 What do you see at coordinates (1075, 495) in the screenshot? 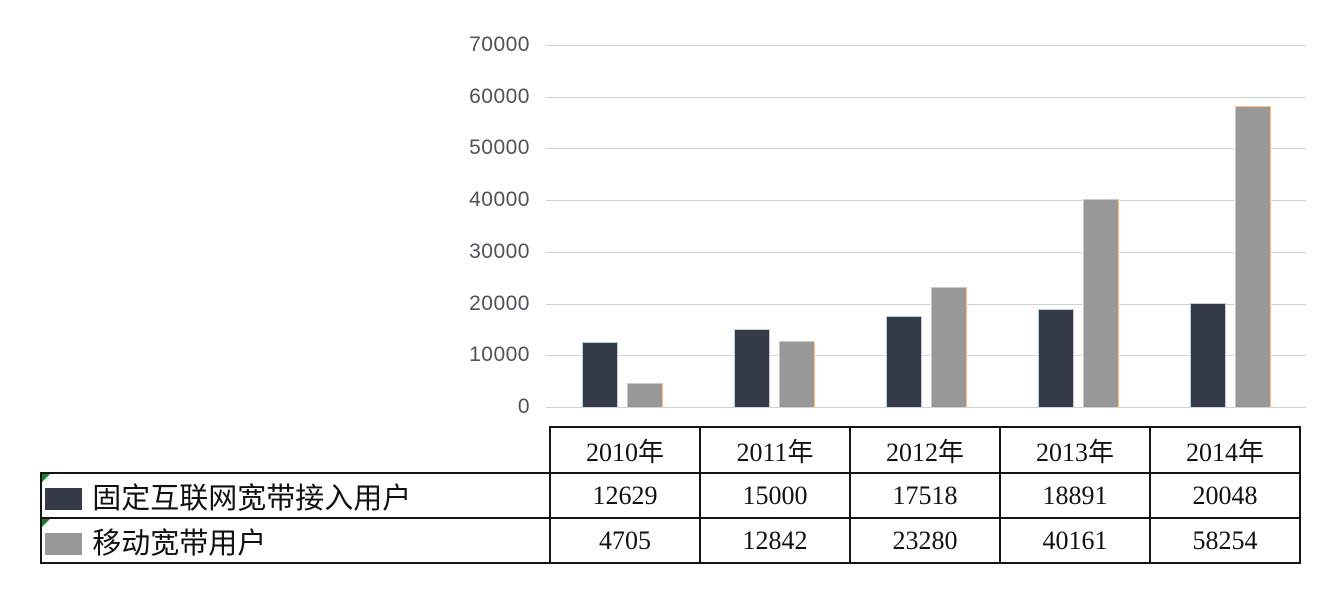
I see `value-cell: 18891` at bounding box center [1075, 495].